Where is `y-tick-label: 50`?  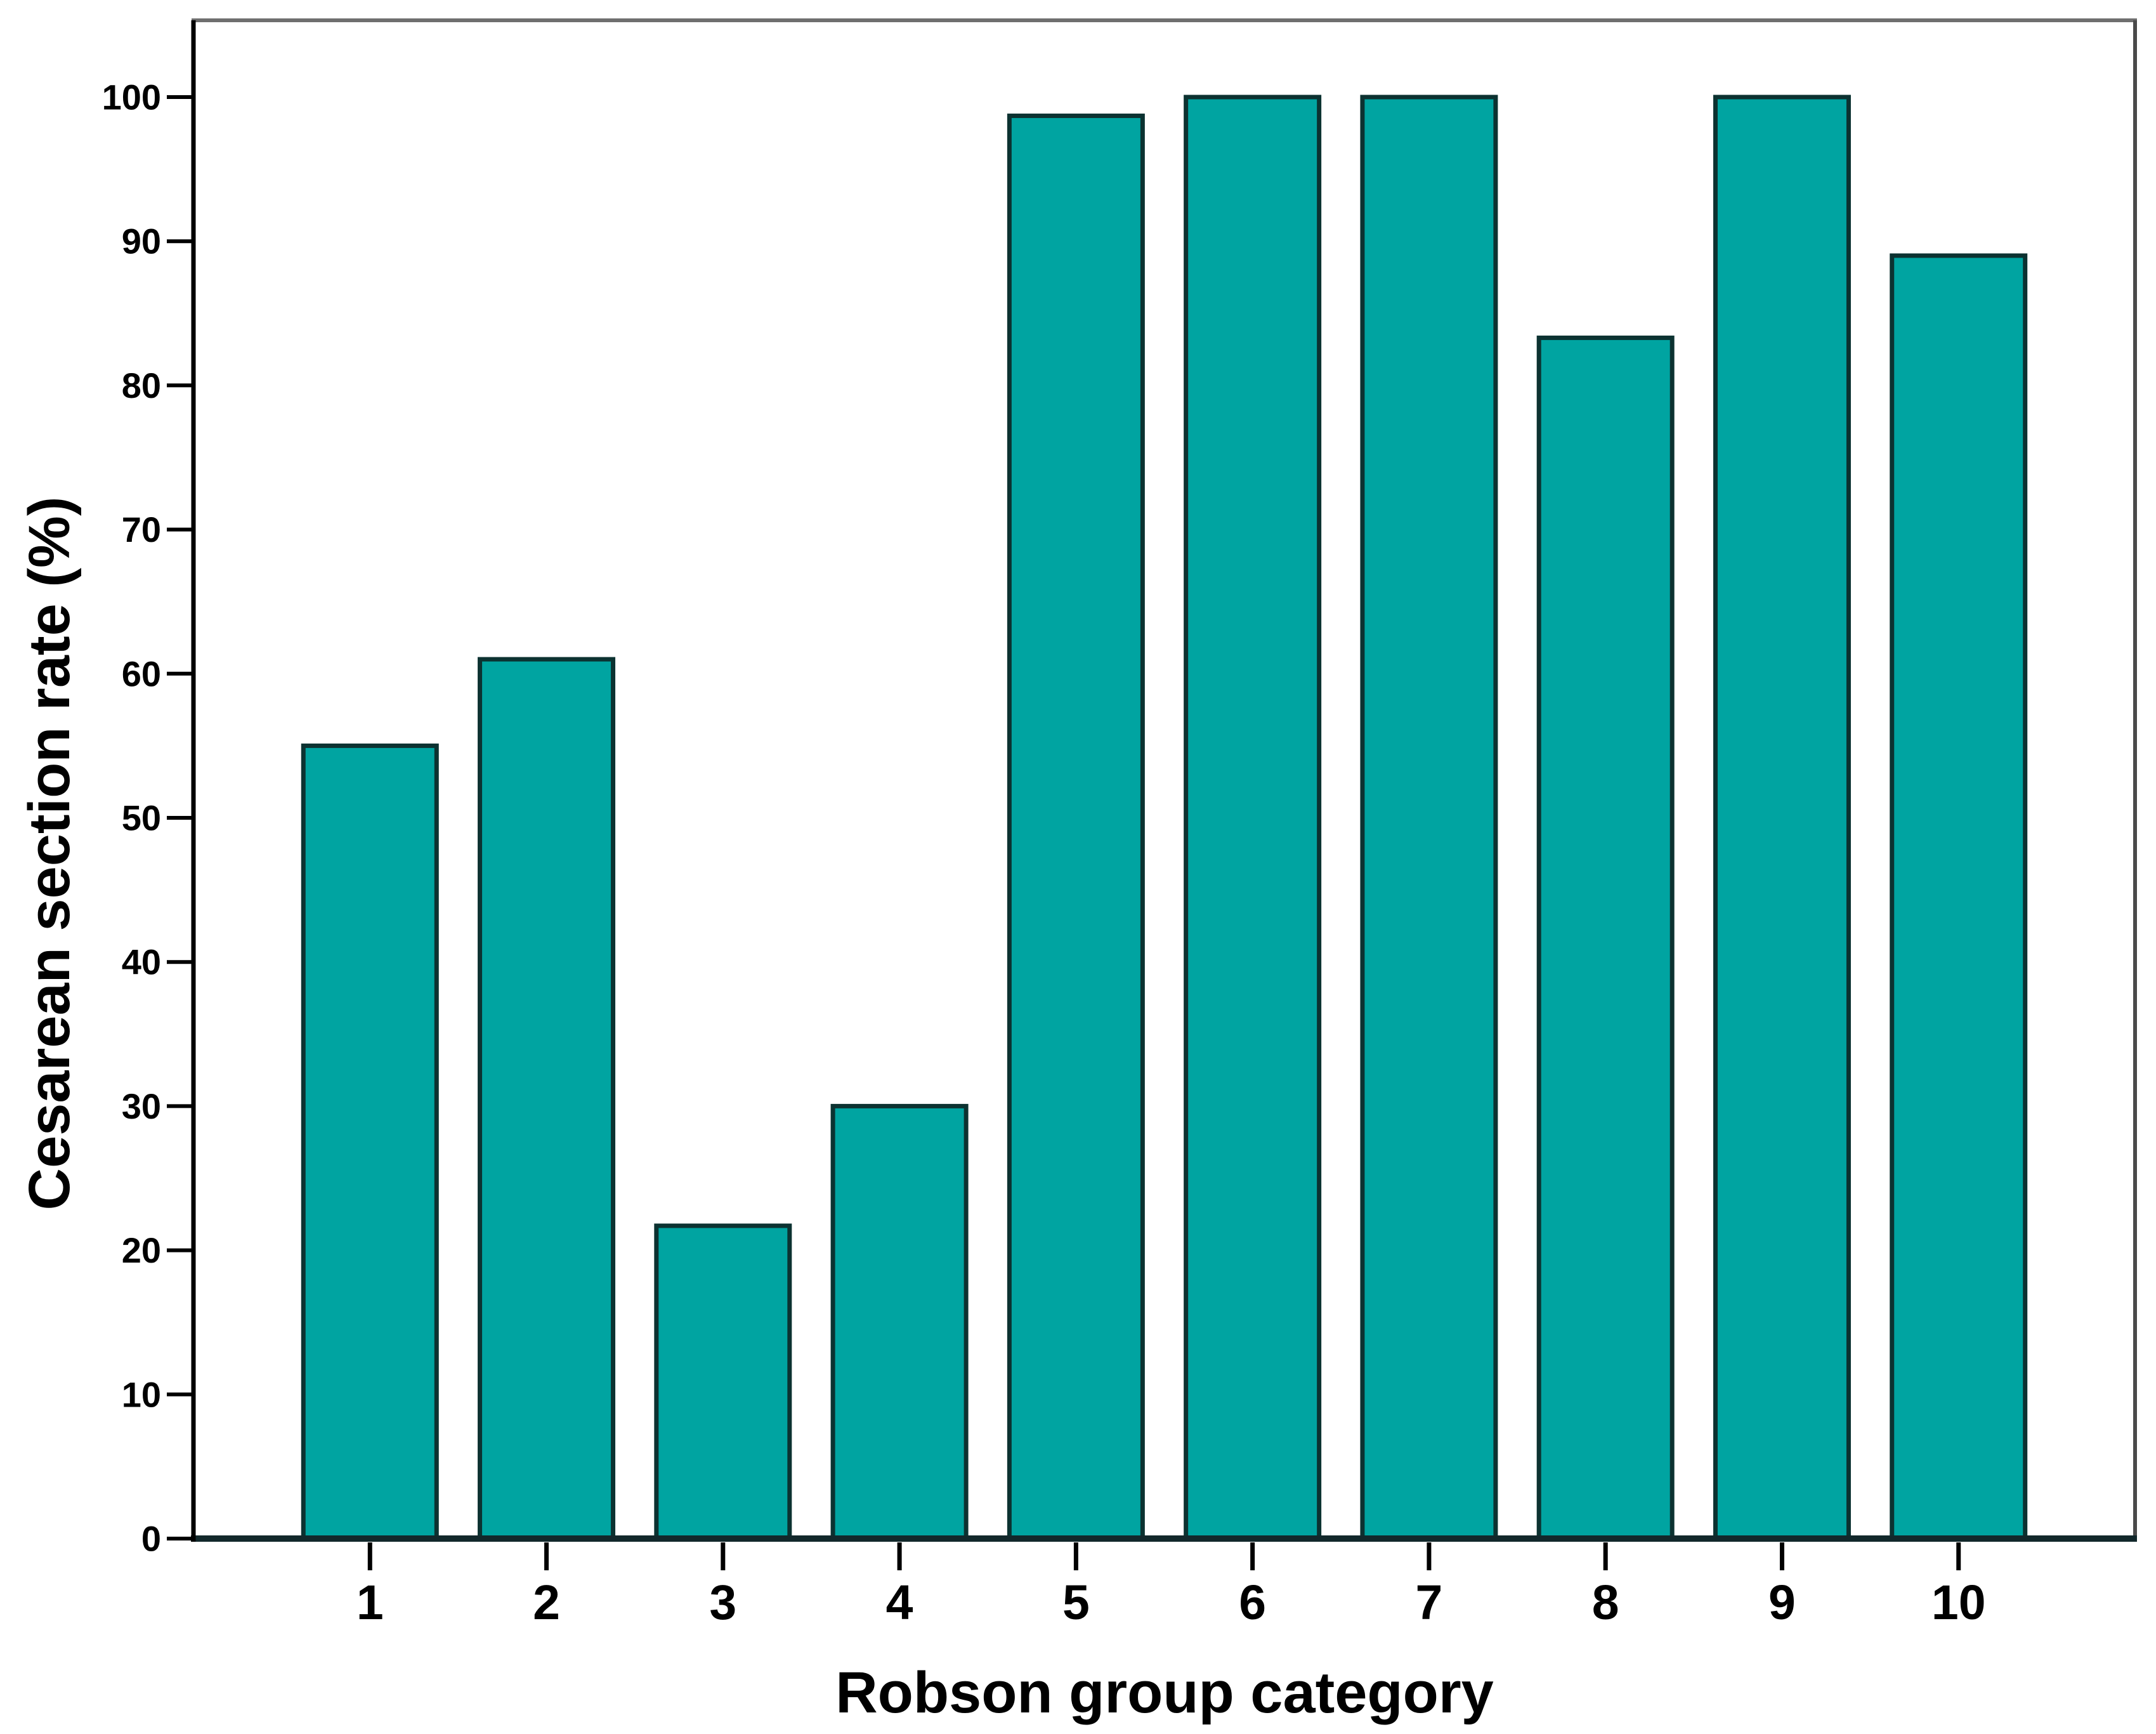 y-tick-label: 50 is located at coordinates (141, 818).